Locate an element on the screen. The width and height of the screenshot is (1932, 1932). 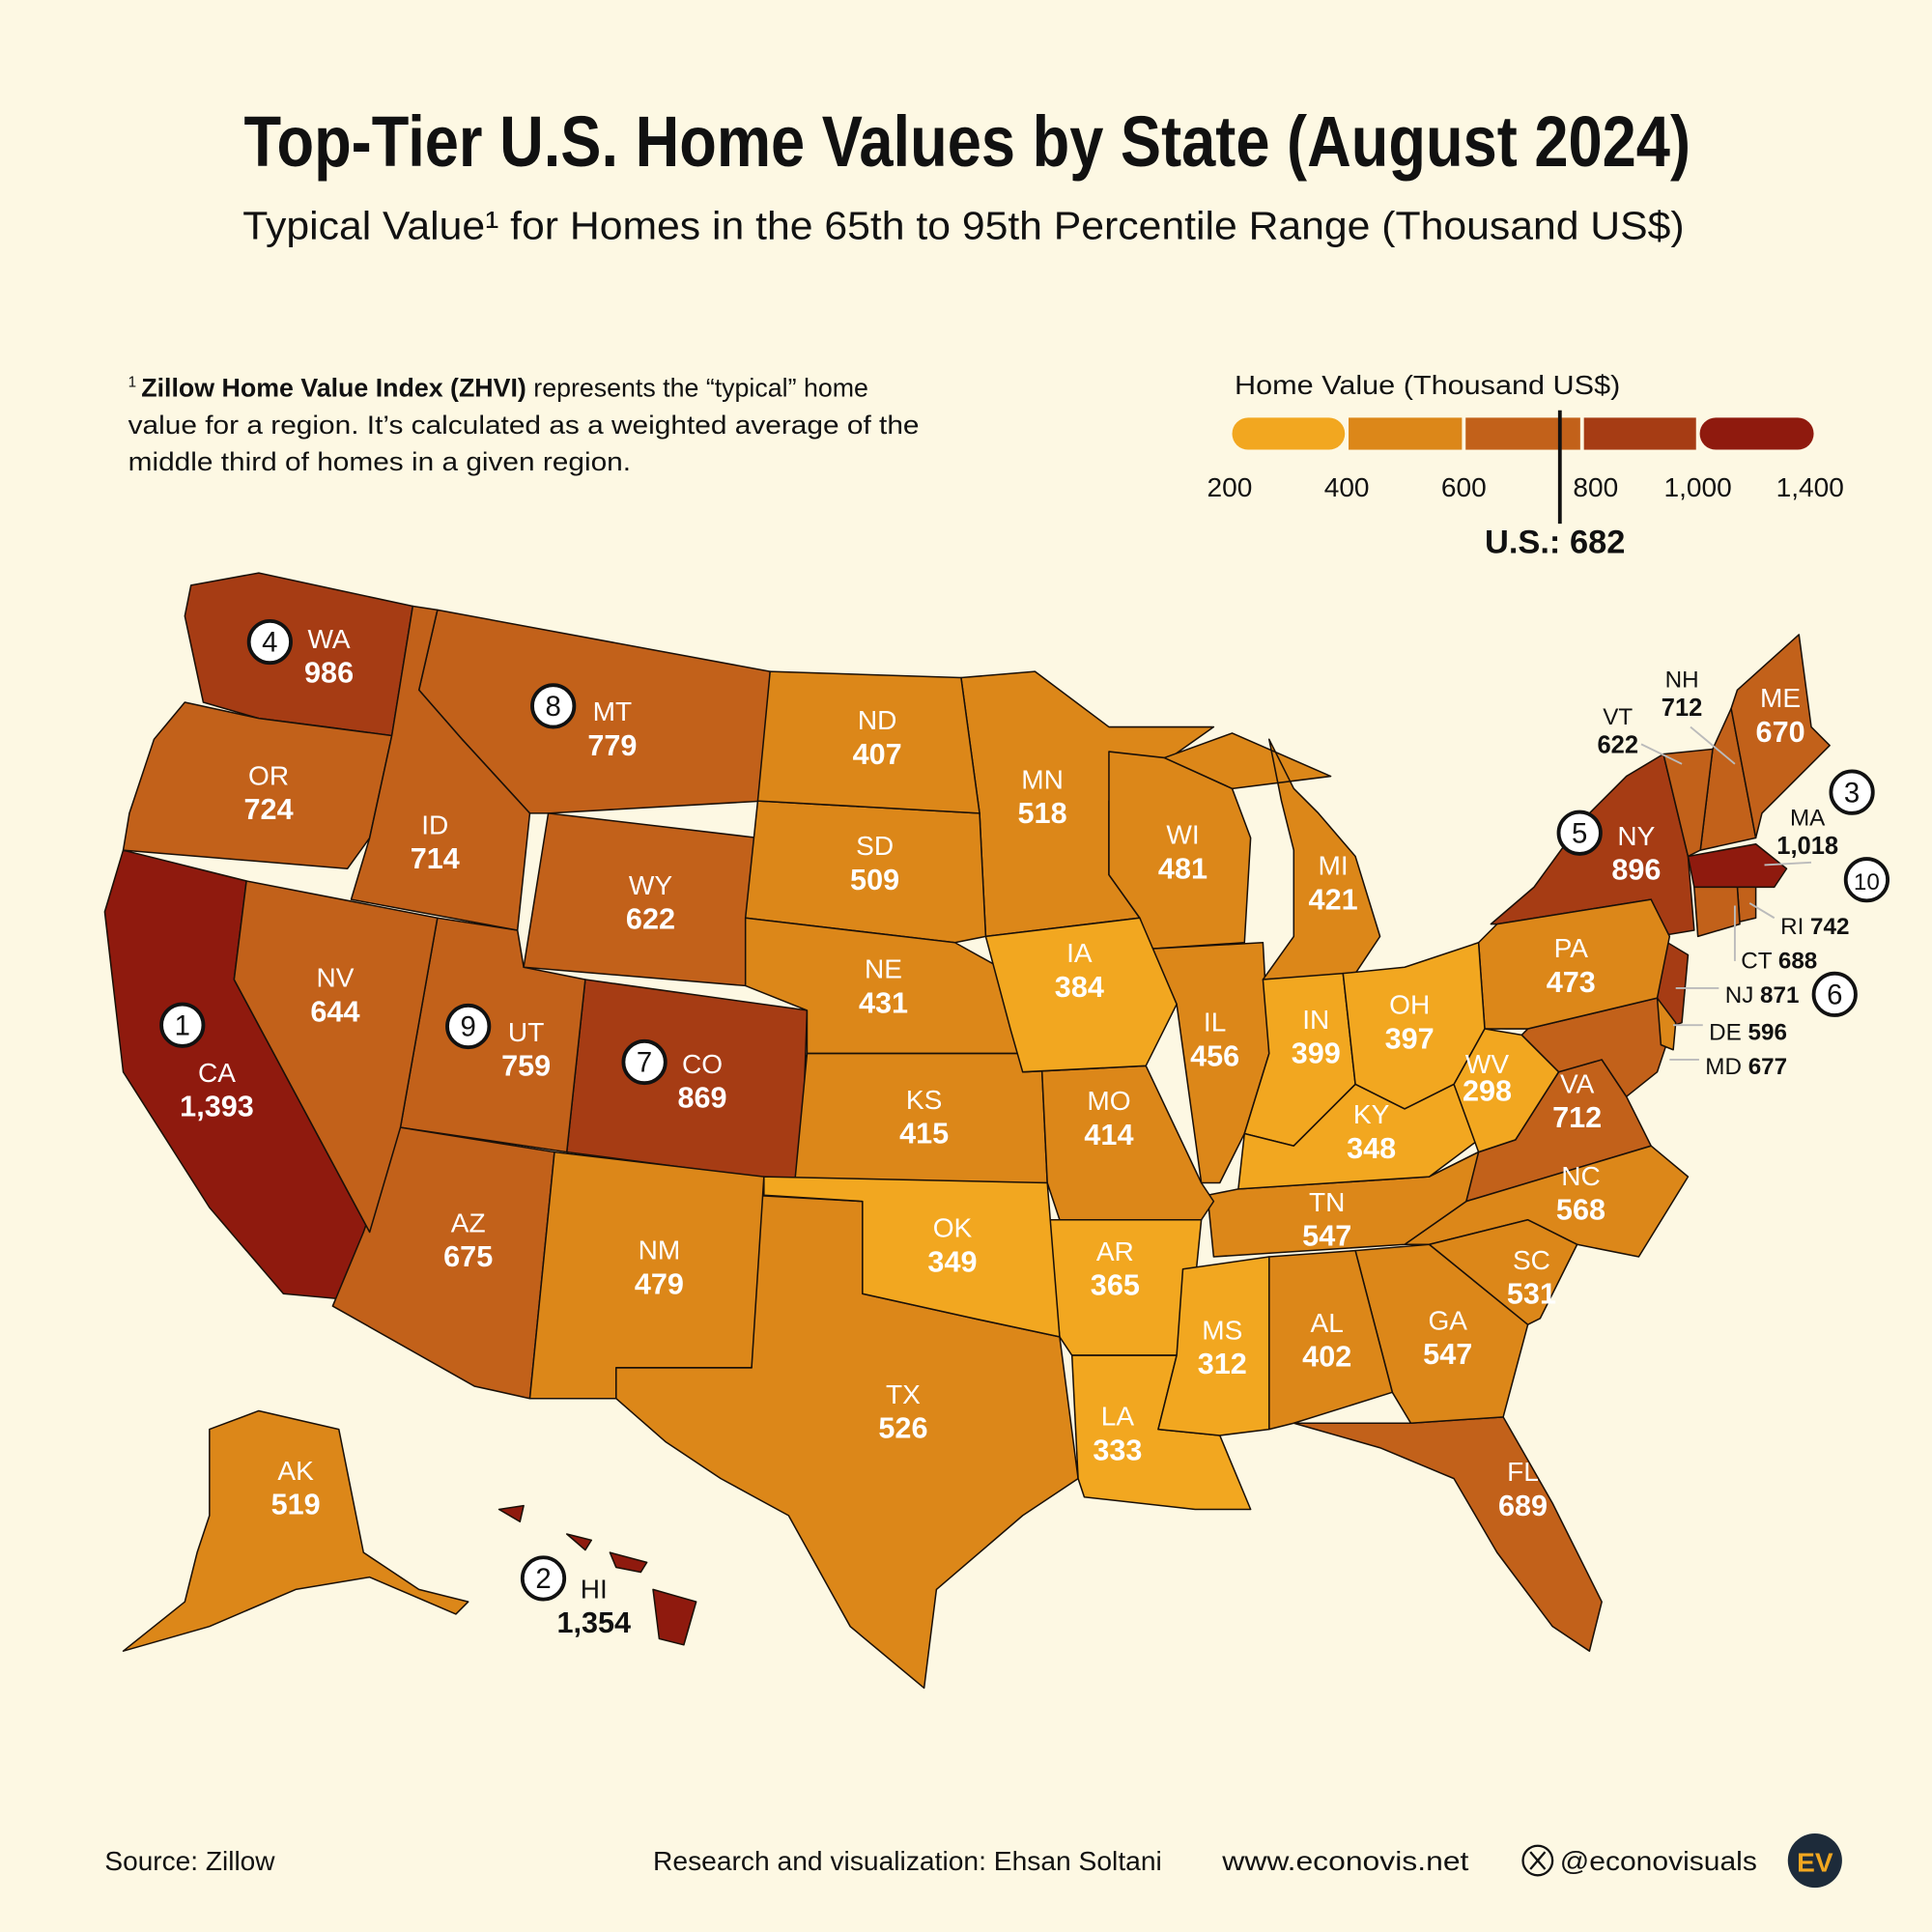
state-value-label: 518 is located at coordinates (1042, 813).